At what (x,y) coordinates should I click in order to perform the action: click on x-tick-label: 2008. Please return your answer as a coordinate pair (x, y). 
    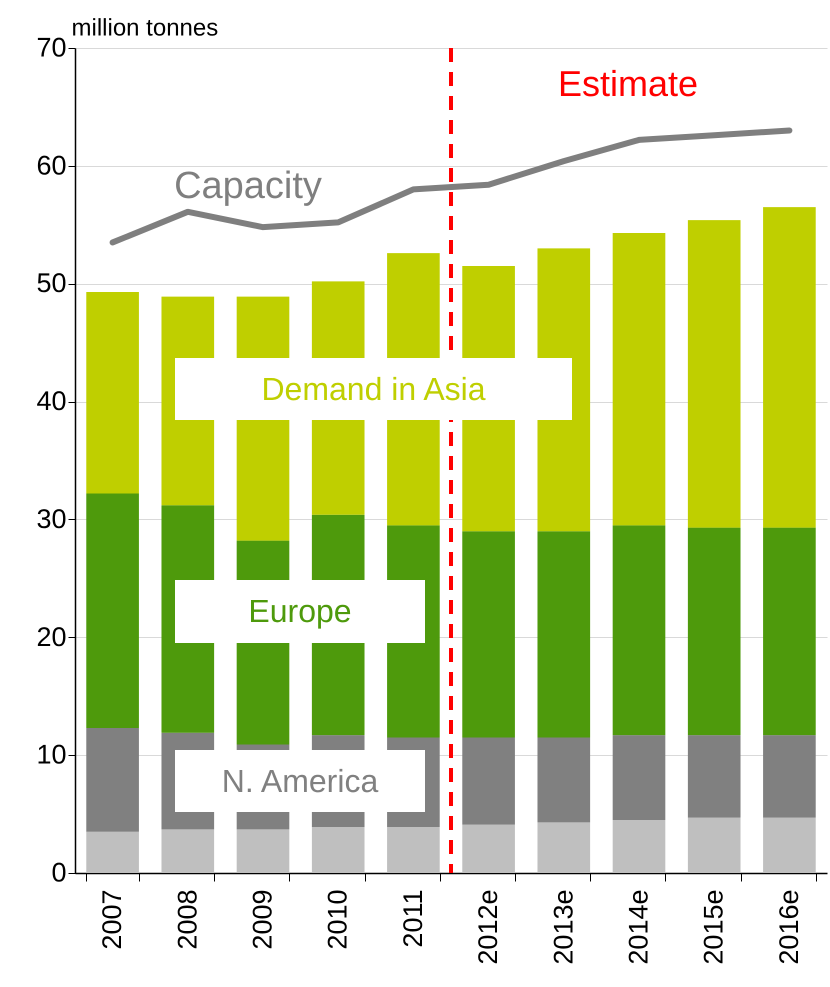
    Looking at the image, I should click on (187, 920).